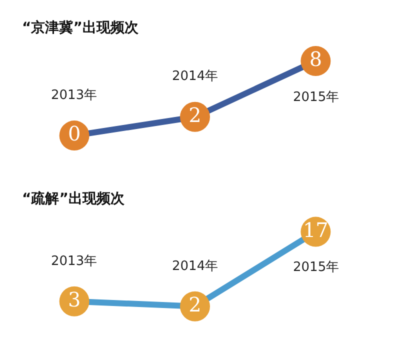 This screenshot has height=345, width=400. I want to click on data-label: 17, so click(315, 230).